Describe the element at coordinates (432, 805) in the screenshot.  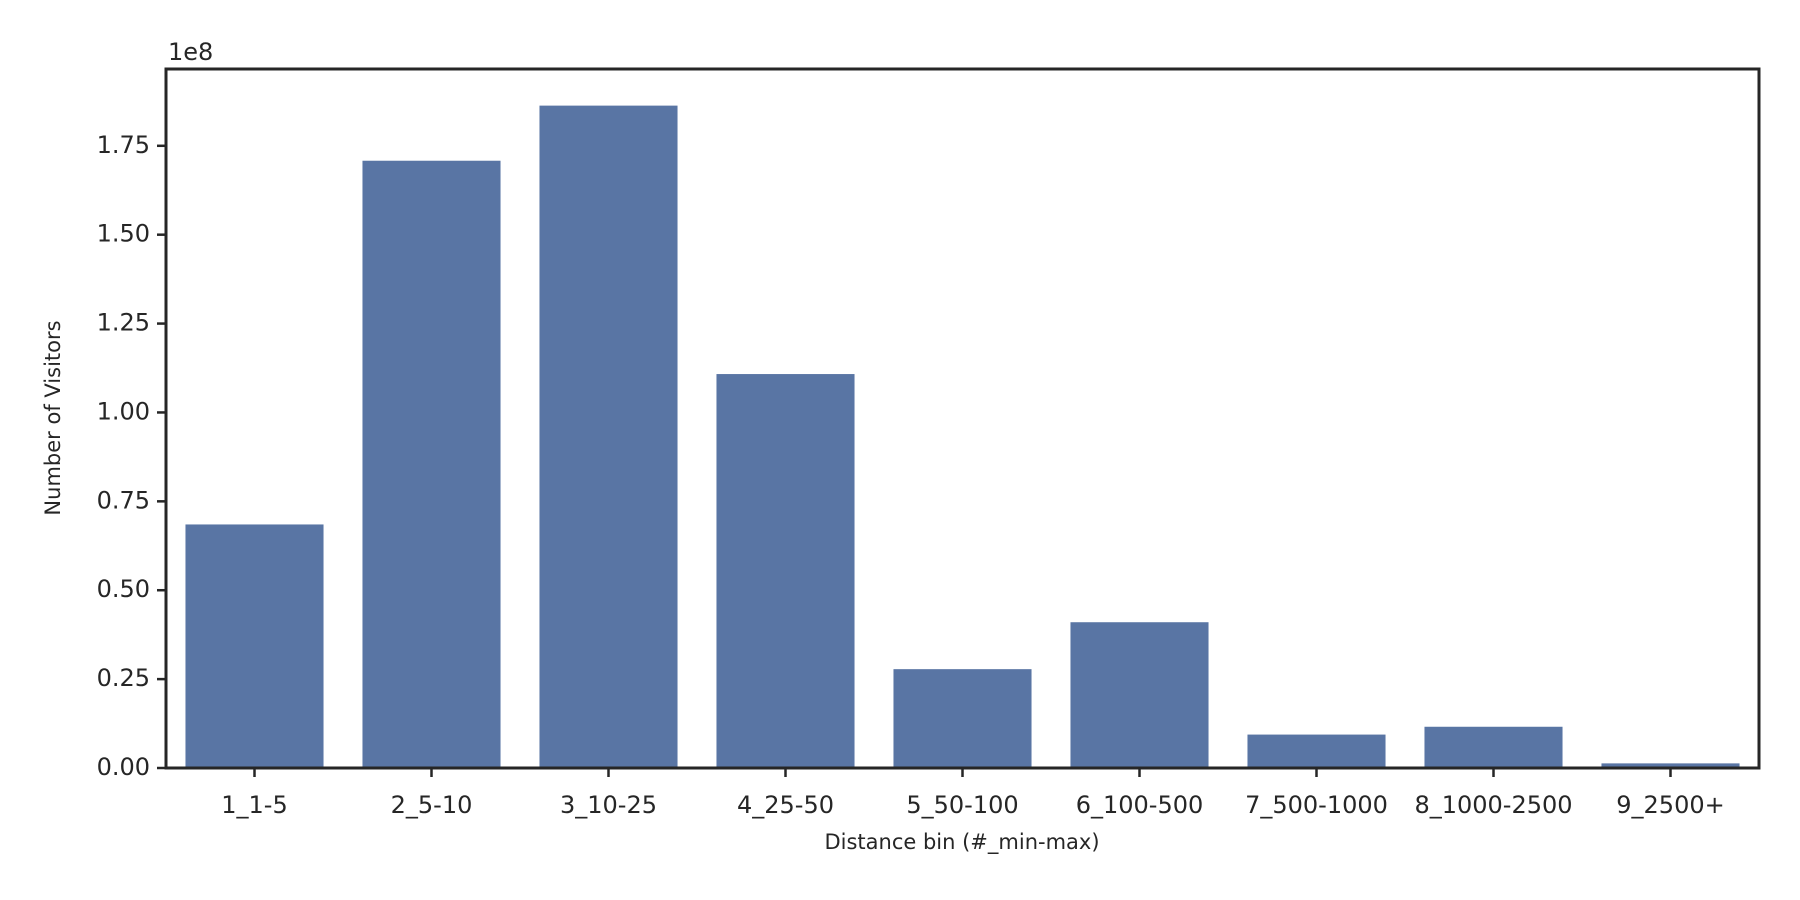
I see `x-tick-label: 2_5-10` at that location.